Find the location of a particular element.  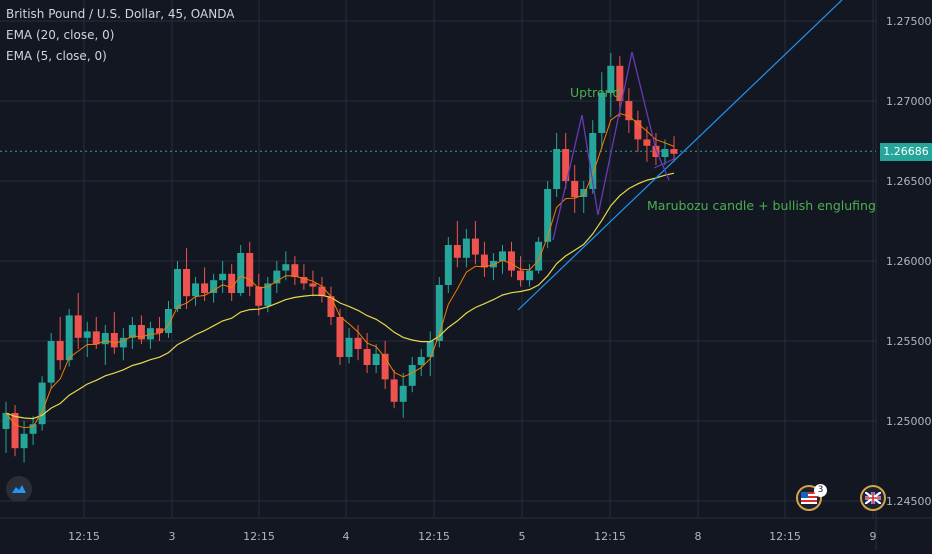

pattern-mark-line is located at coordinates (665, 163).